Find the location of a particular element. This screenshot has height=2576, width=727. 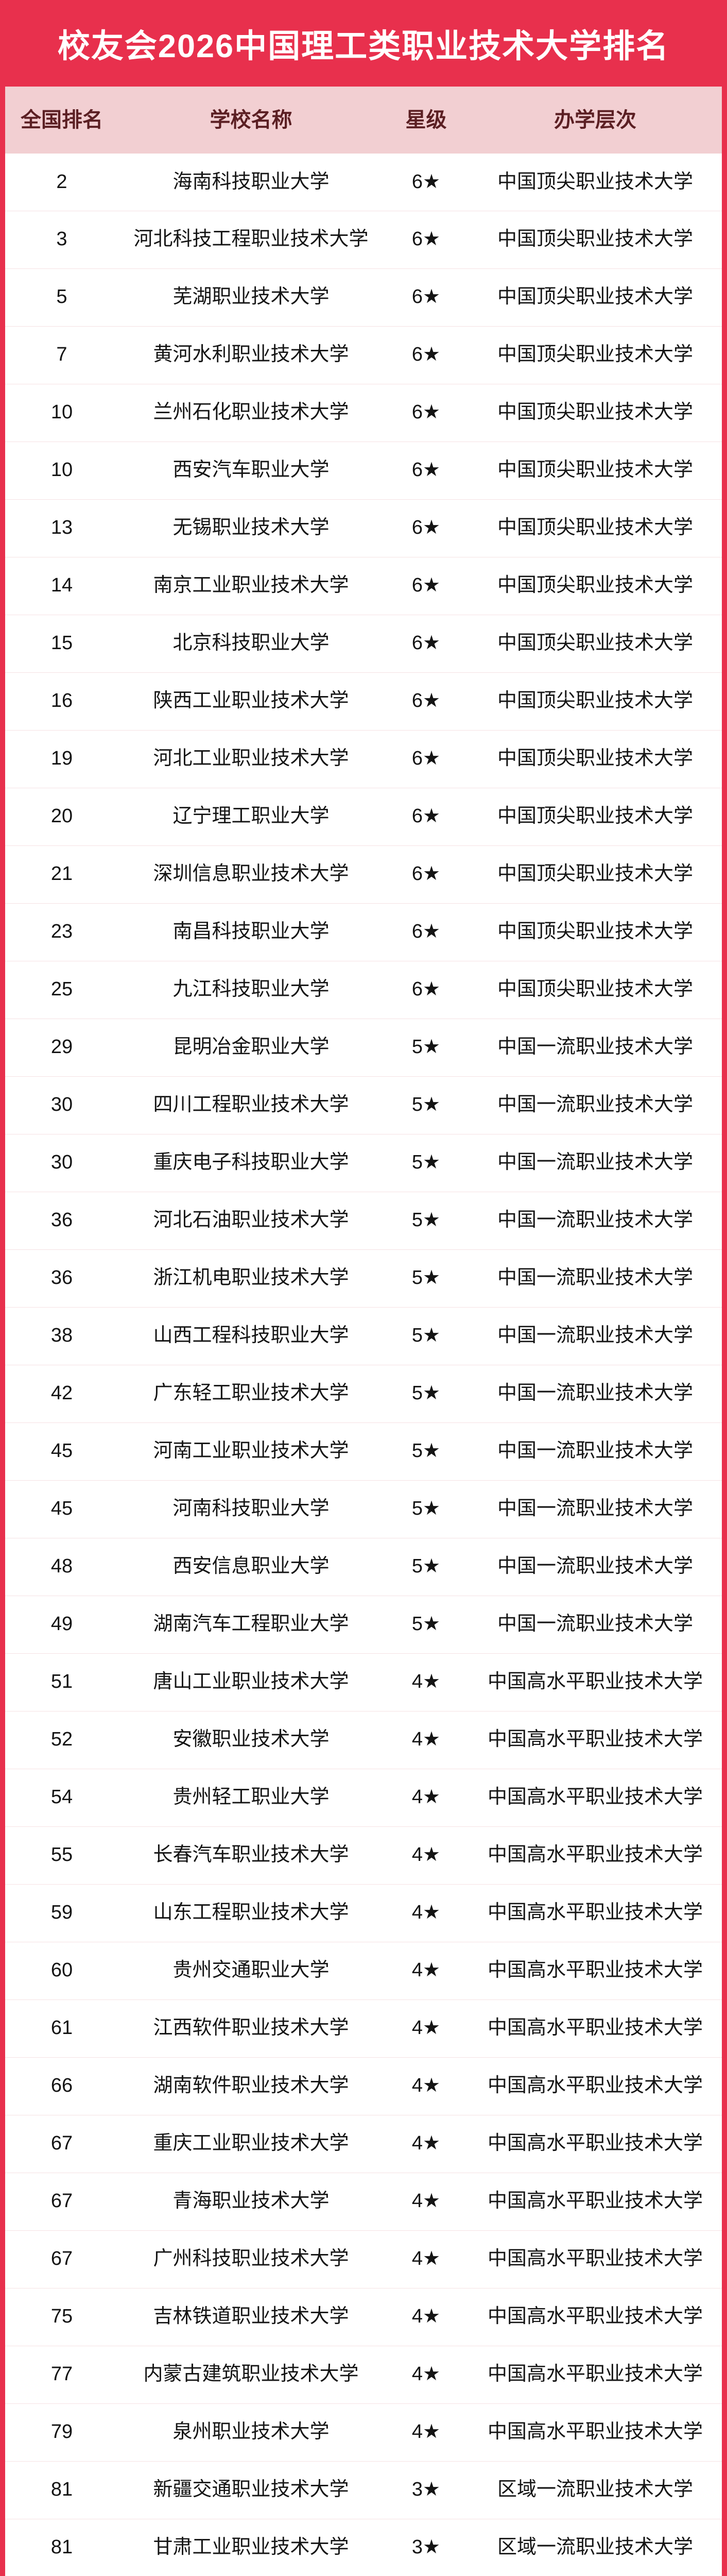

table-row: 14 南京工业职业技术大学 6★ 中国顶尖职业技术大学 is located at coordinates (363, 586).